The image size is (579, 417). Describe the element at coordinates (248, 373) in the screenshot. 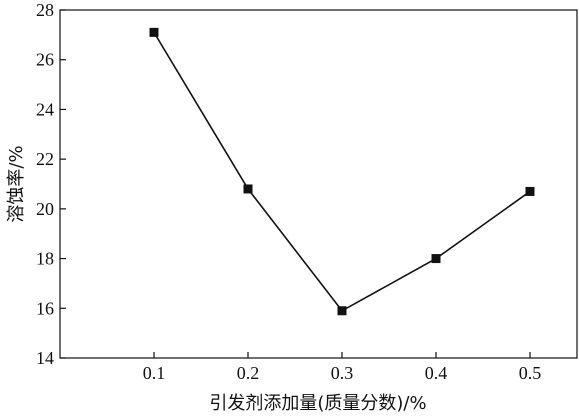

I see `x-tick-label: 0.2` at that location.